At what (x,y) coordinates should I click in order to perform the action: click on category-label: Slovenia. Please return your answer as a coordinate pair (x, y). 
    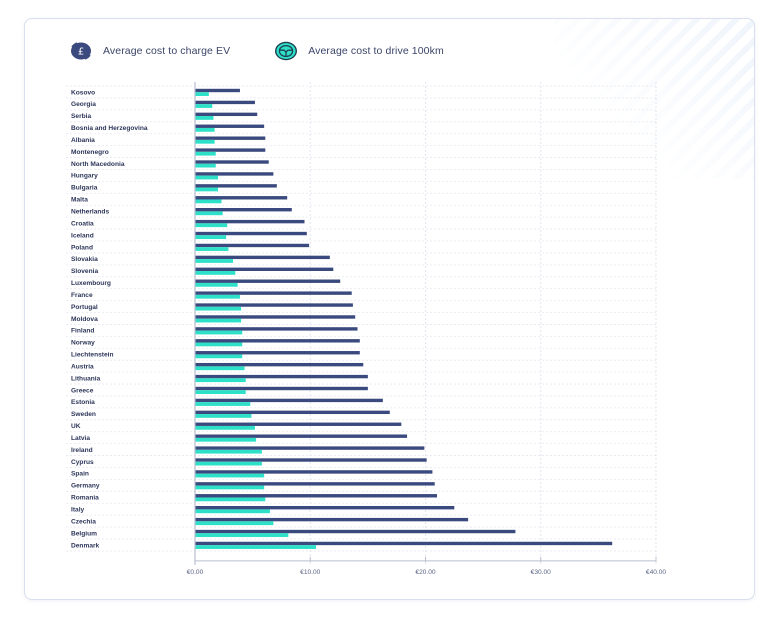
    Looking at the image, I should click on (84, 271).